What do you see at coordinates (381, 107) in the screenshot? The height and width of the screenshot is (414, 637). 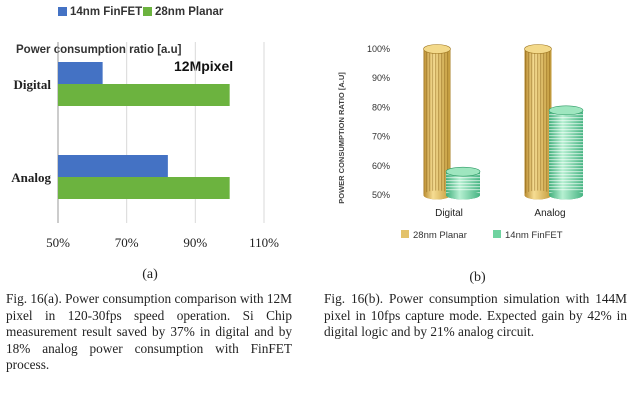 I see `chart-b-tick-label: 80%` at bounding box center [381, 107].